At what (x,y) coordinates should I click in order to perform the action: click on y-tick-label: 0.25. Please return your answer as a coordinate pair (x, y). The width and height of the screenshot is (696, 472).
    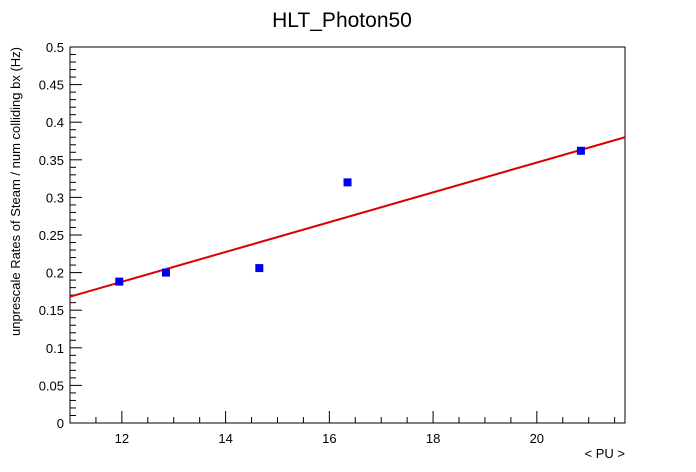
    Looking at the image, I should click on (51, 235).